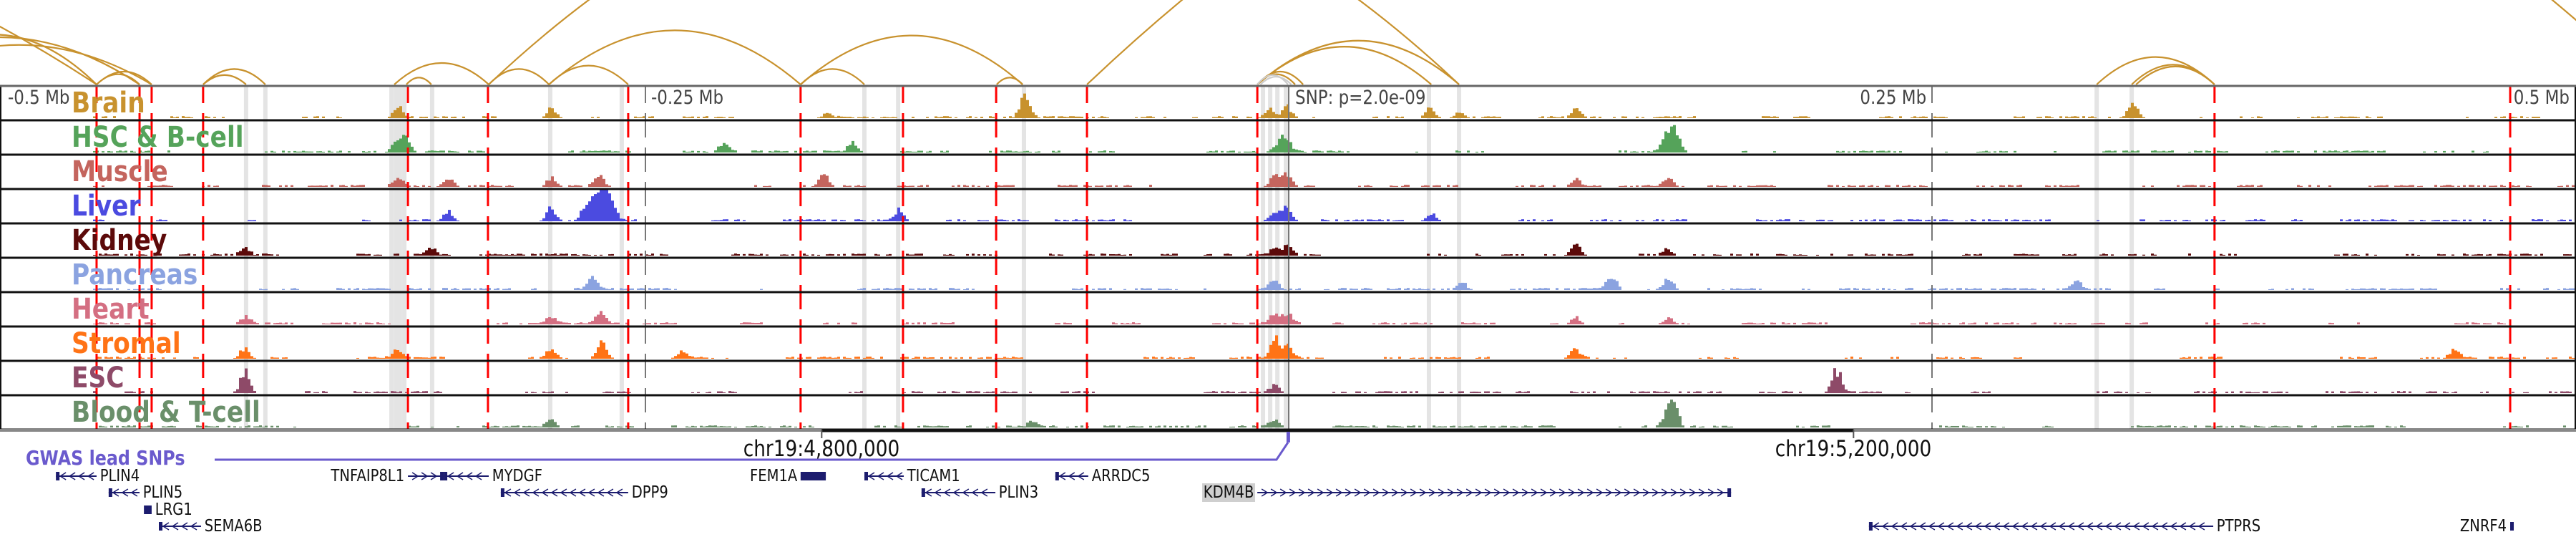 The image size is (2576, 537). I want to click on gene-label: PLIN4, so click(119, 476).